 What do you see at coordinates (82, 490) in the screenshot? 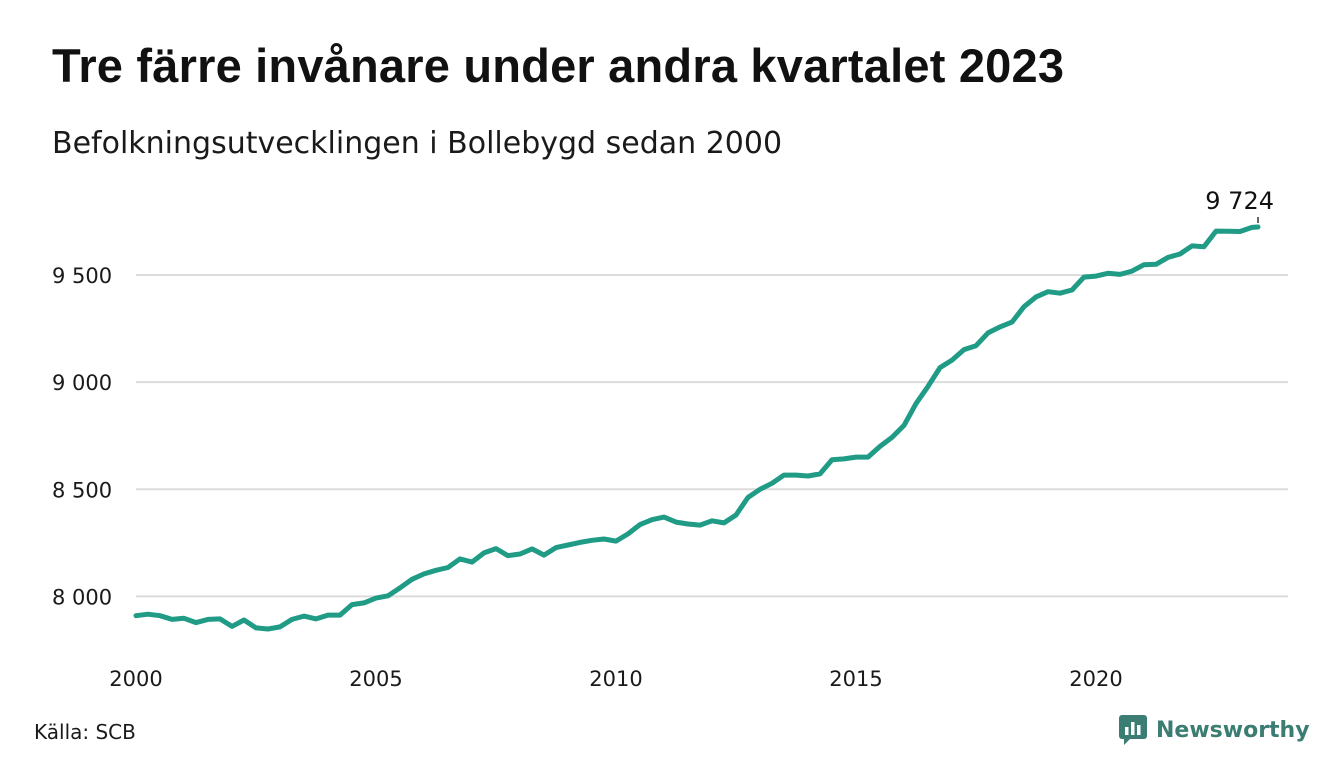
I see `y-tick-label: 8 500` at bounding box center [82, 490].